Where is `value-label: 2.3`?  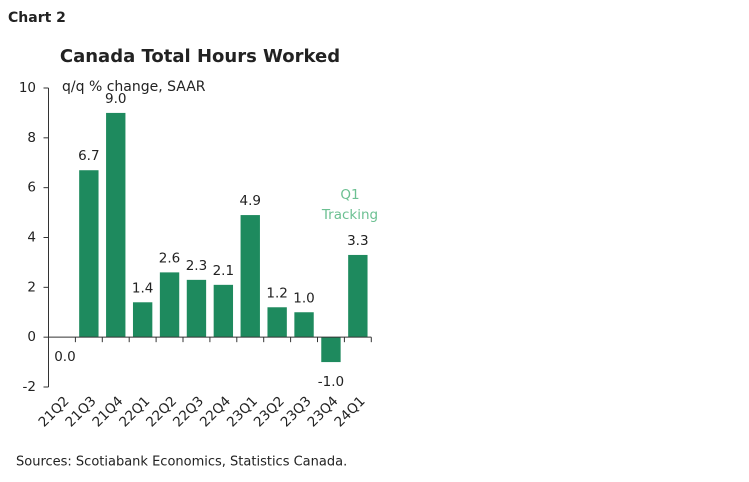 value-label: 2.3 is located at coordinates (196, 266).